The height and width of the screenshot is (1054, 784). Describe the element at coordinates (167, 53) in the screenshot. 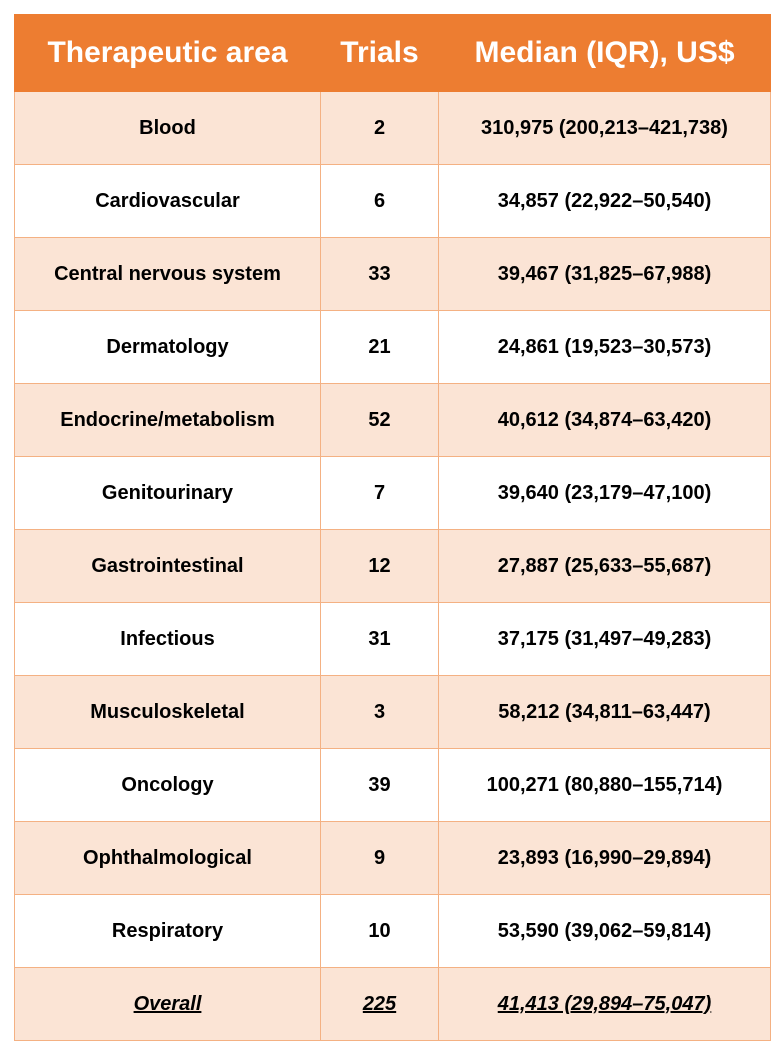

I see `header-cell: Therapeutic area` at that location.